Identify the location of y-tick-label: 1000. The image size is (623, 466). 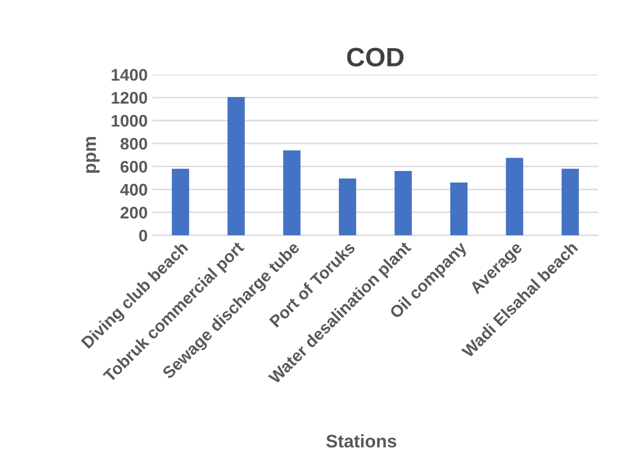
(130, 120).